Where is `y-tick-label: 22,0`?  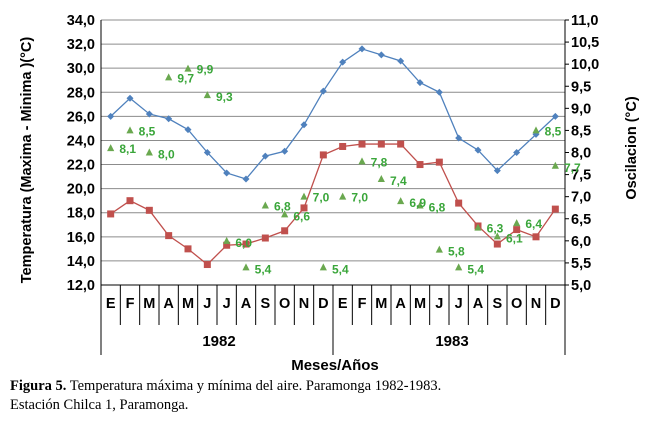
y-tick-label: 22,0 is located at coordinates (81, 166).